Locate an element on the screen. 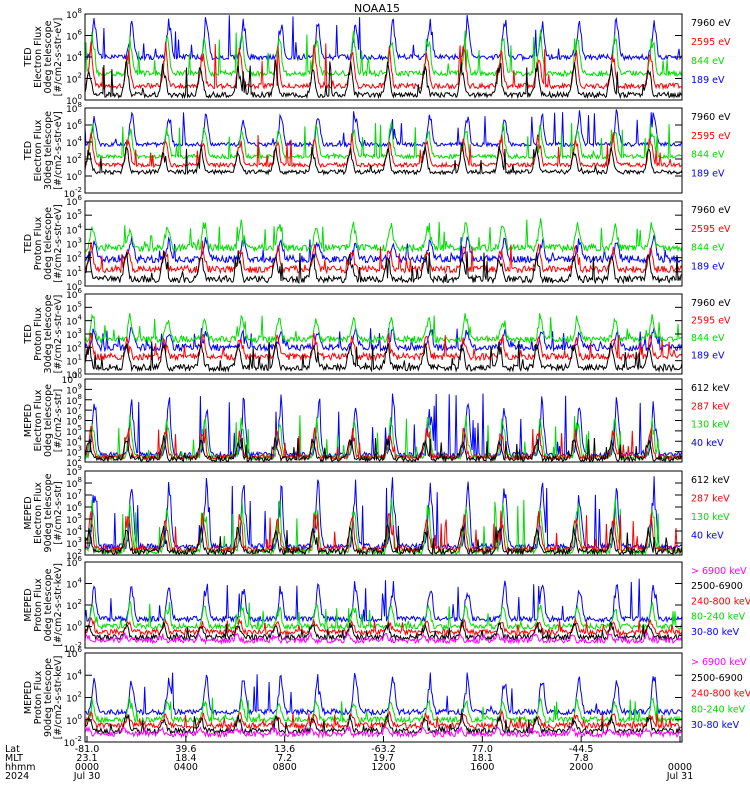  x-tick-label: 13.6 is located at coordinates (284, 749).